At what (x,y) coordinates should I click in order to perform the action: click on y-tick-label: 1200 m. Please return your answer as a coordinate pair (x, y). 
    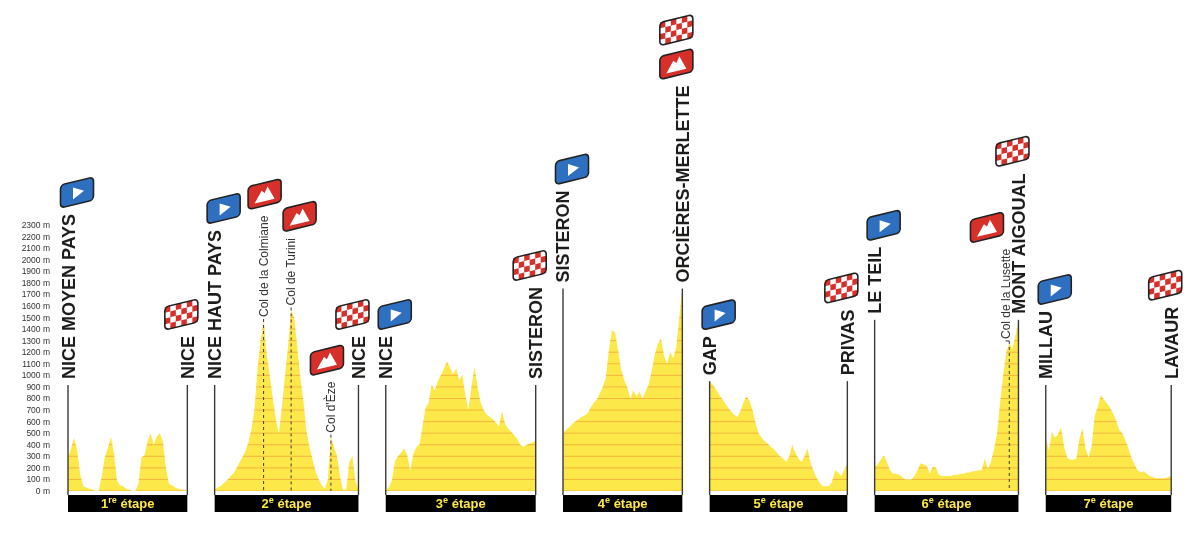
    Looking at the image, I should click on (35, 352).